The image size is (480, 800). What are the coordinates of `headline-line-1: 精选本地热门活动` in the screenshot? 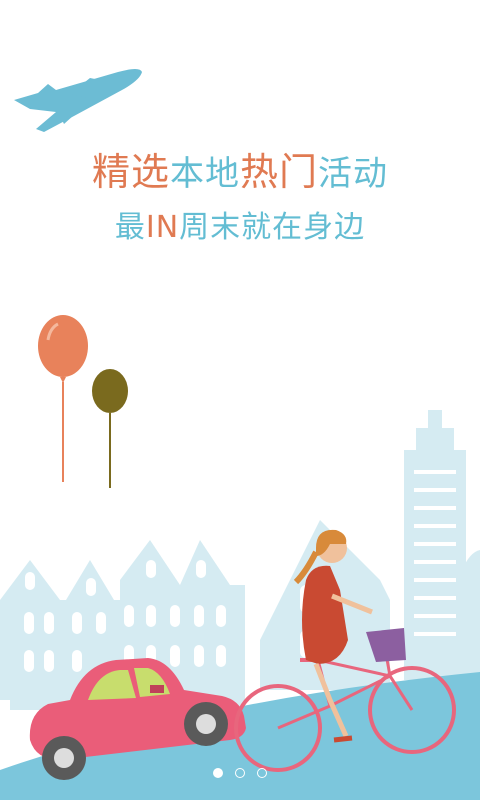 It's located at (240, 173).